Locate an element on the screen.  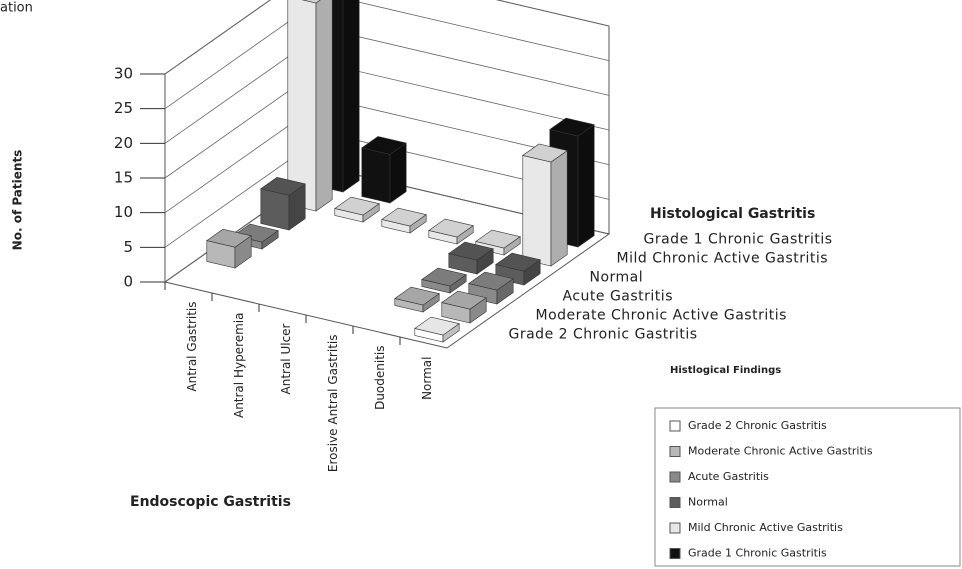
y-tick-label: 15 is located at coordinates (123, 178).